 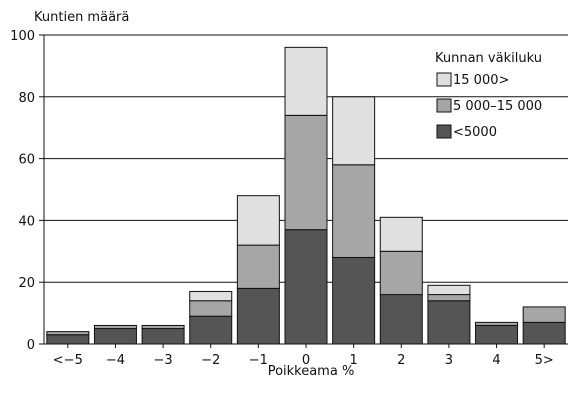 I want to click on x-tick-label-9: 4, so click(x=496, y=360).